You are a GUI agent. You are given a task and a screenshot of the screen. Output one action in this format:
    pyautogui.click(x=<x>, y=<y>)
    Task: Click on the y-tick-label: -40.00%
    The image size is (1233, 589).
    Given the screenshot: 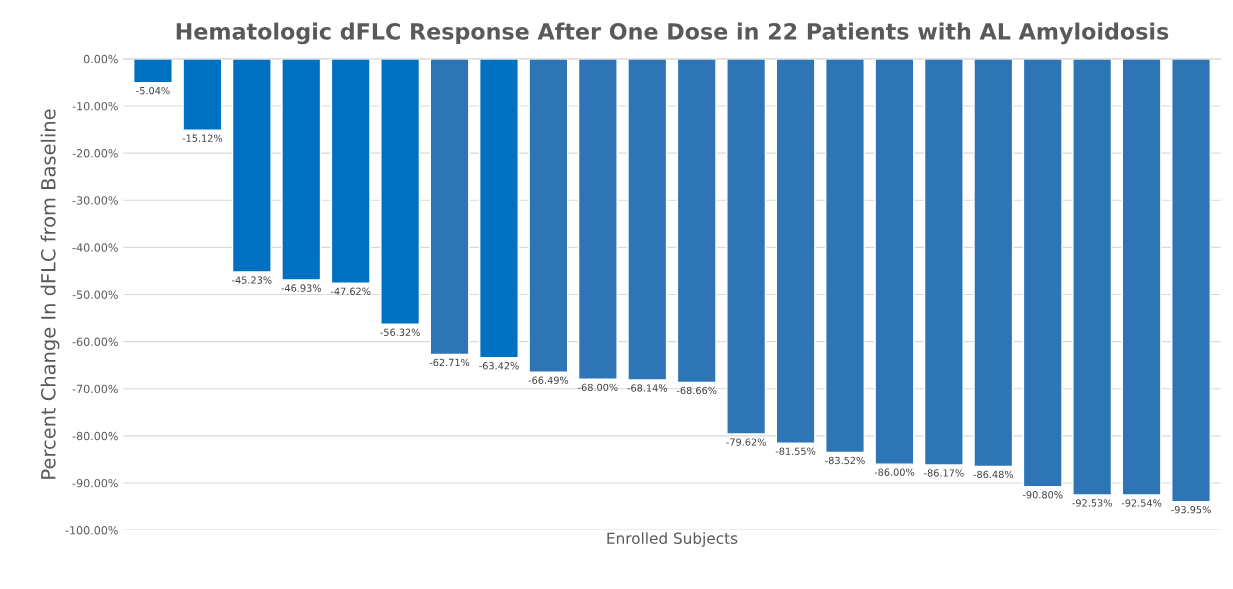 What is the action you would take?
    pyautogui.click(x=95, y=247)
    